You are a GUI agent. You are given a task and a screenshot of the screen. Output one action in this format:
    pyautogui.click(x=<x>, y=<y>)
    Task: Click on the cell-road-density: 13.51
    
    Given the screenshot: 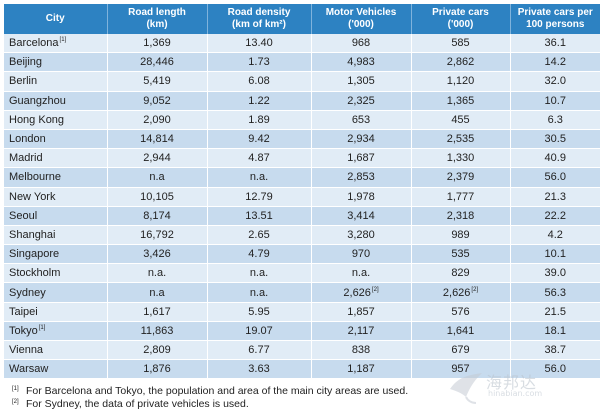 What is the action you would take?
    pyautogui.click(x=259, y=216)
    